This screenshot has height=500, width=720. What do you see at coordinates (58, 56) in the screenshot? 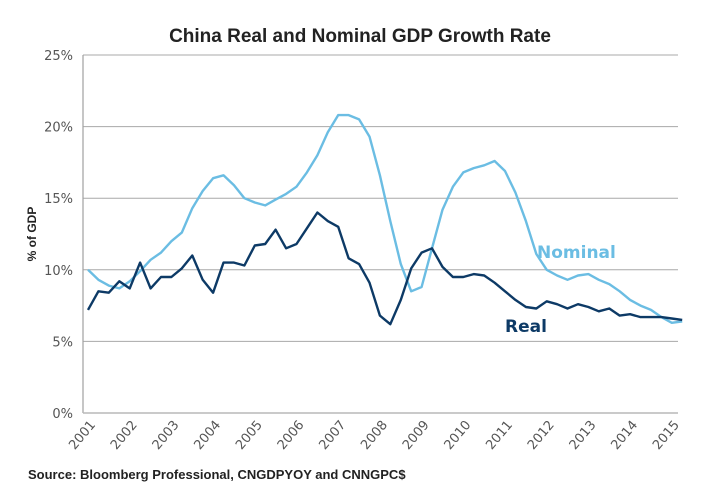
I see `y-tick-label: 25%` at bounding box center [58, 56].